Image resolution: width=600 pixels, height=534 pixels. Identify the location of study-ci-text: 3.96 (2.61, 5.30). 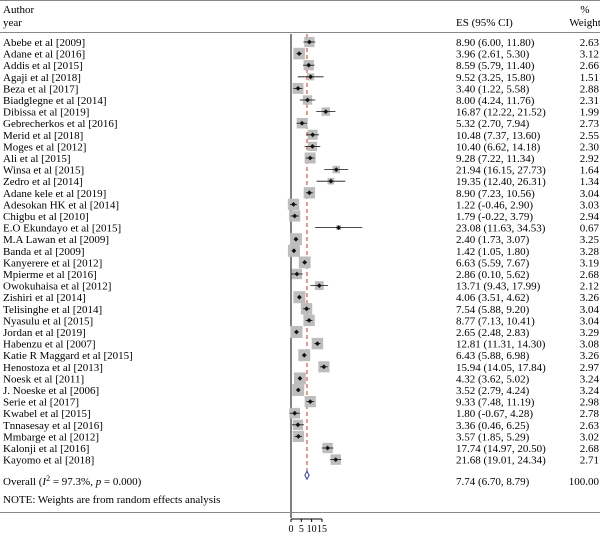
(493, 55).